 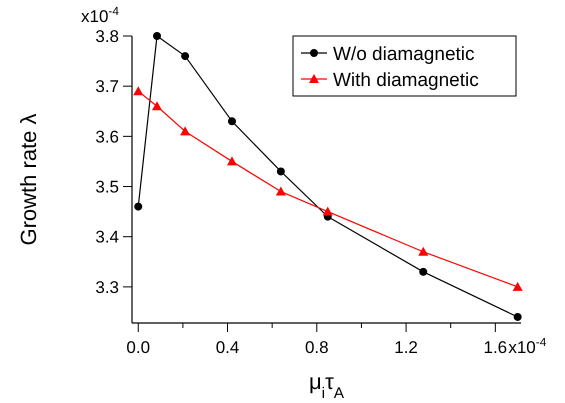 I want to click on y-tick-label: 3.7, so click(x=107, y=86).